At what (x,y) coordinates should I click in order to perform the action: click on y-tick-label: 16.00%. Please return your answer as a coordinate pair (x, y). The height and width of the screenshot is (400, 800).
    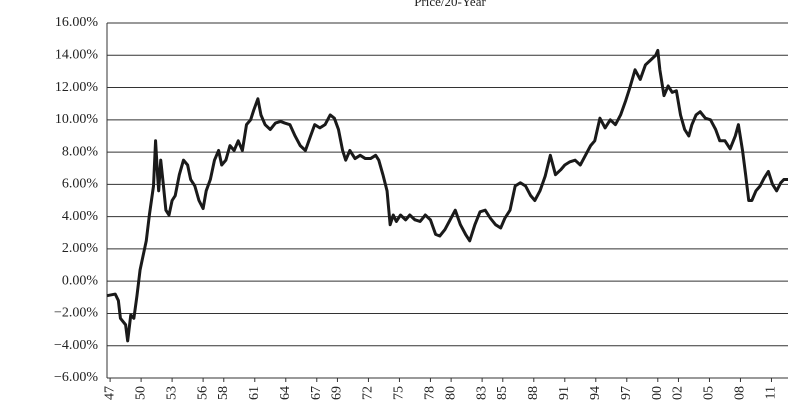
    Looking at the image, I should click on (77, 22).